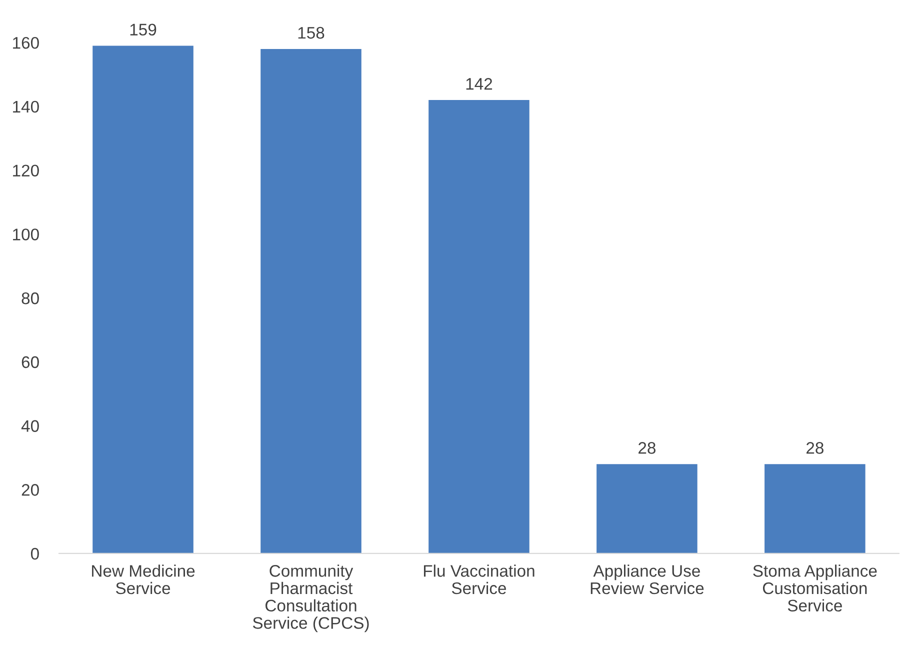  I want to click on x-tick-label: Community Pharmacist Consultation Service (CPCS), so click(310, 598).